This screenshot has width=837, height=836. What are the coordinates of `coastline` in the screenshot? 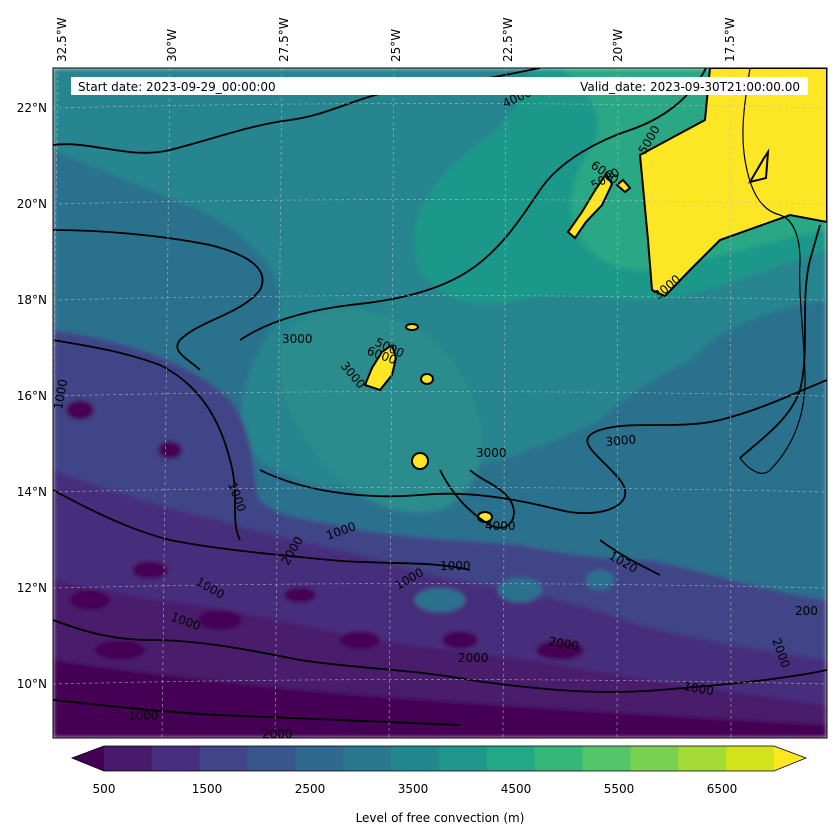 It's located at (772, 271).